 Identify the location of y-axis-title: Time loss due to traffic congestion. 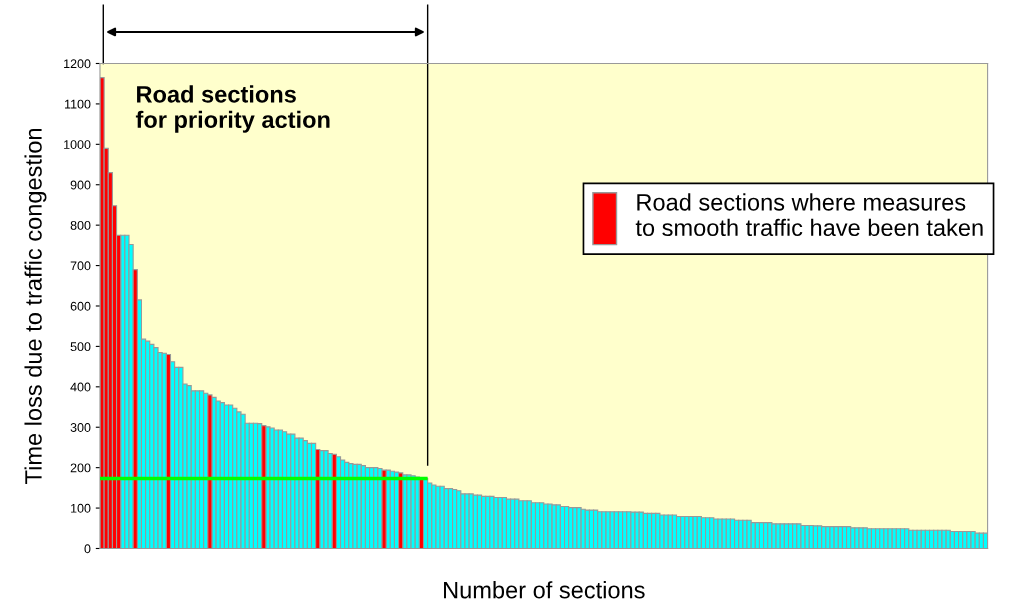
(35, 306).